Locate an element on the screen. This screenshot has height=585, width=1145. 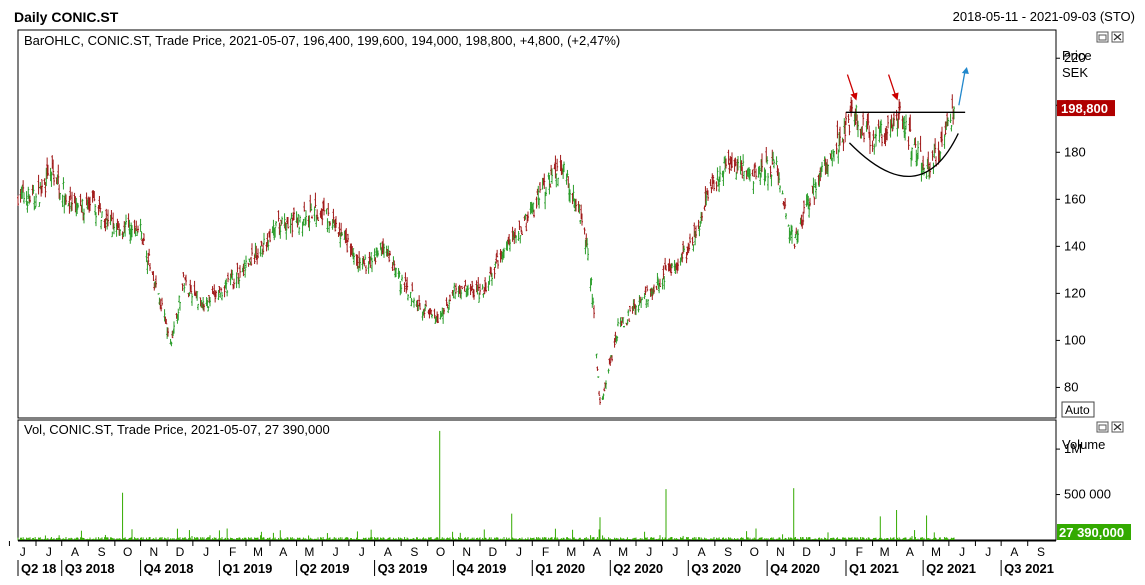
month-label-36: J is located at coordinates (962, 552).